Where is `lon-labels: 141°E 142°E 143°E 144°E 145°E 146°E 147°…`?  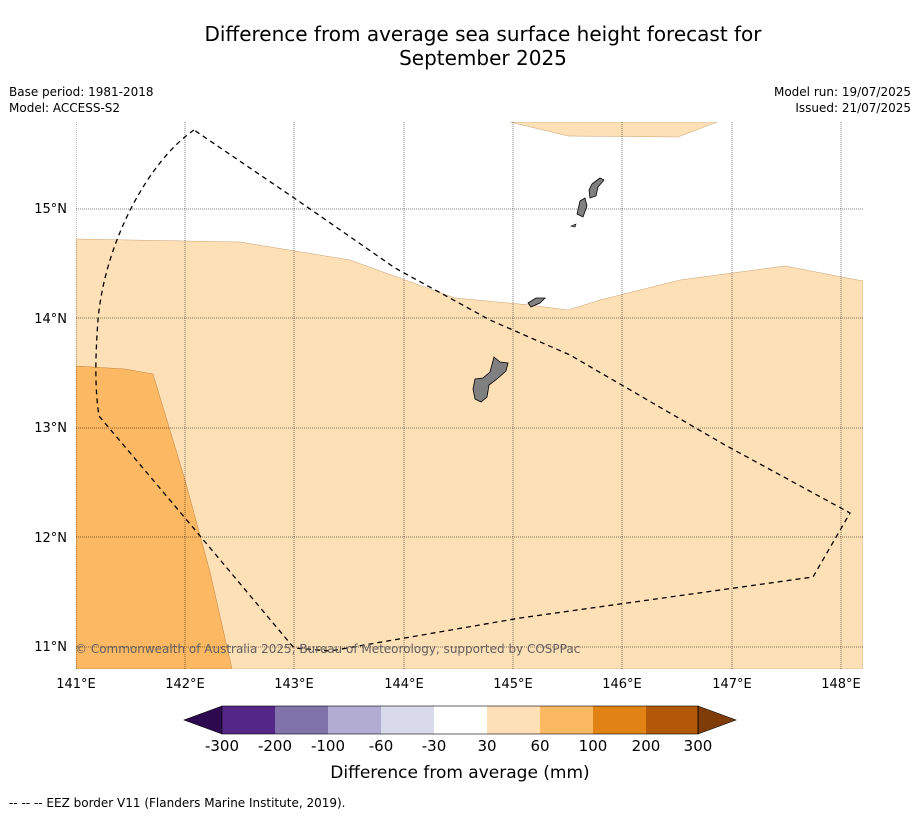 lon-labels: 141°E 142°E 143°E 144°E 145°E 146°E 147°… is located at coordinates (458, 684).